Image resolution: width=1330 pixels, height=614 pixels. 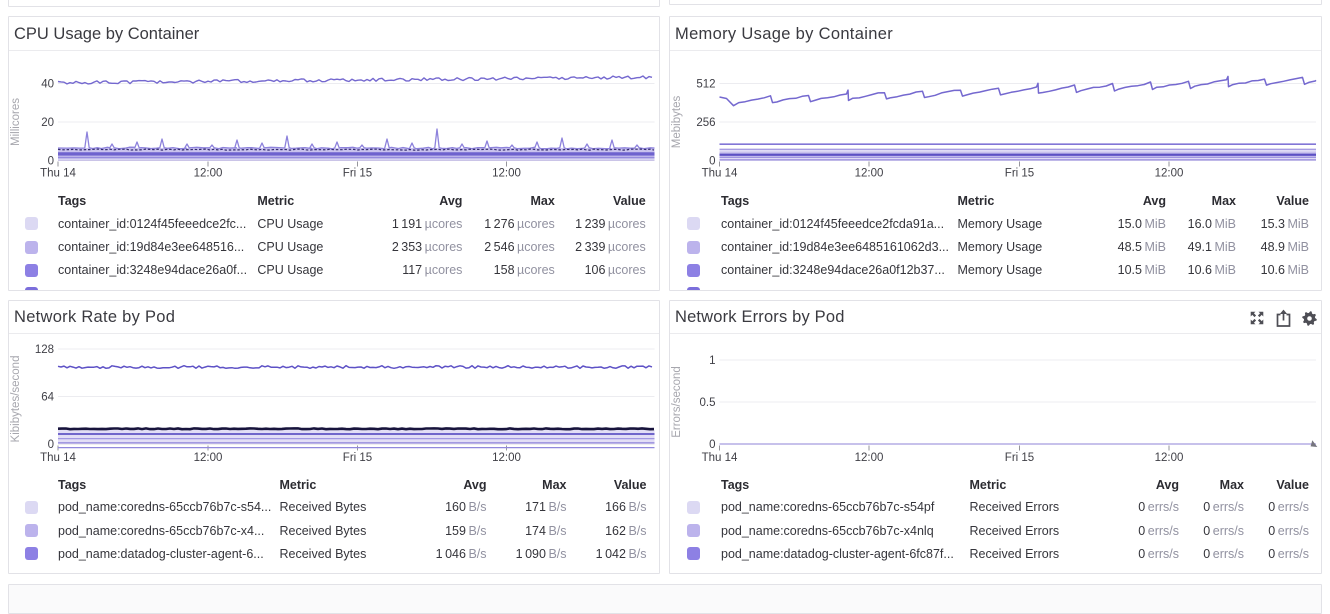 I want to click on svg-text: 128, so click(x=44, y=350).